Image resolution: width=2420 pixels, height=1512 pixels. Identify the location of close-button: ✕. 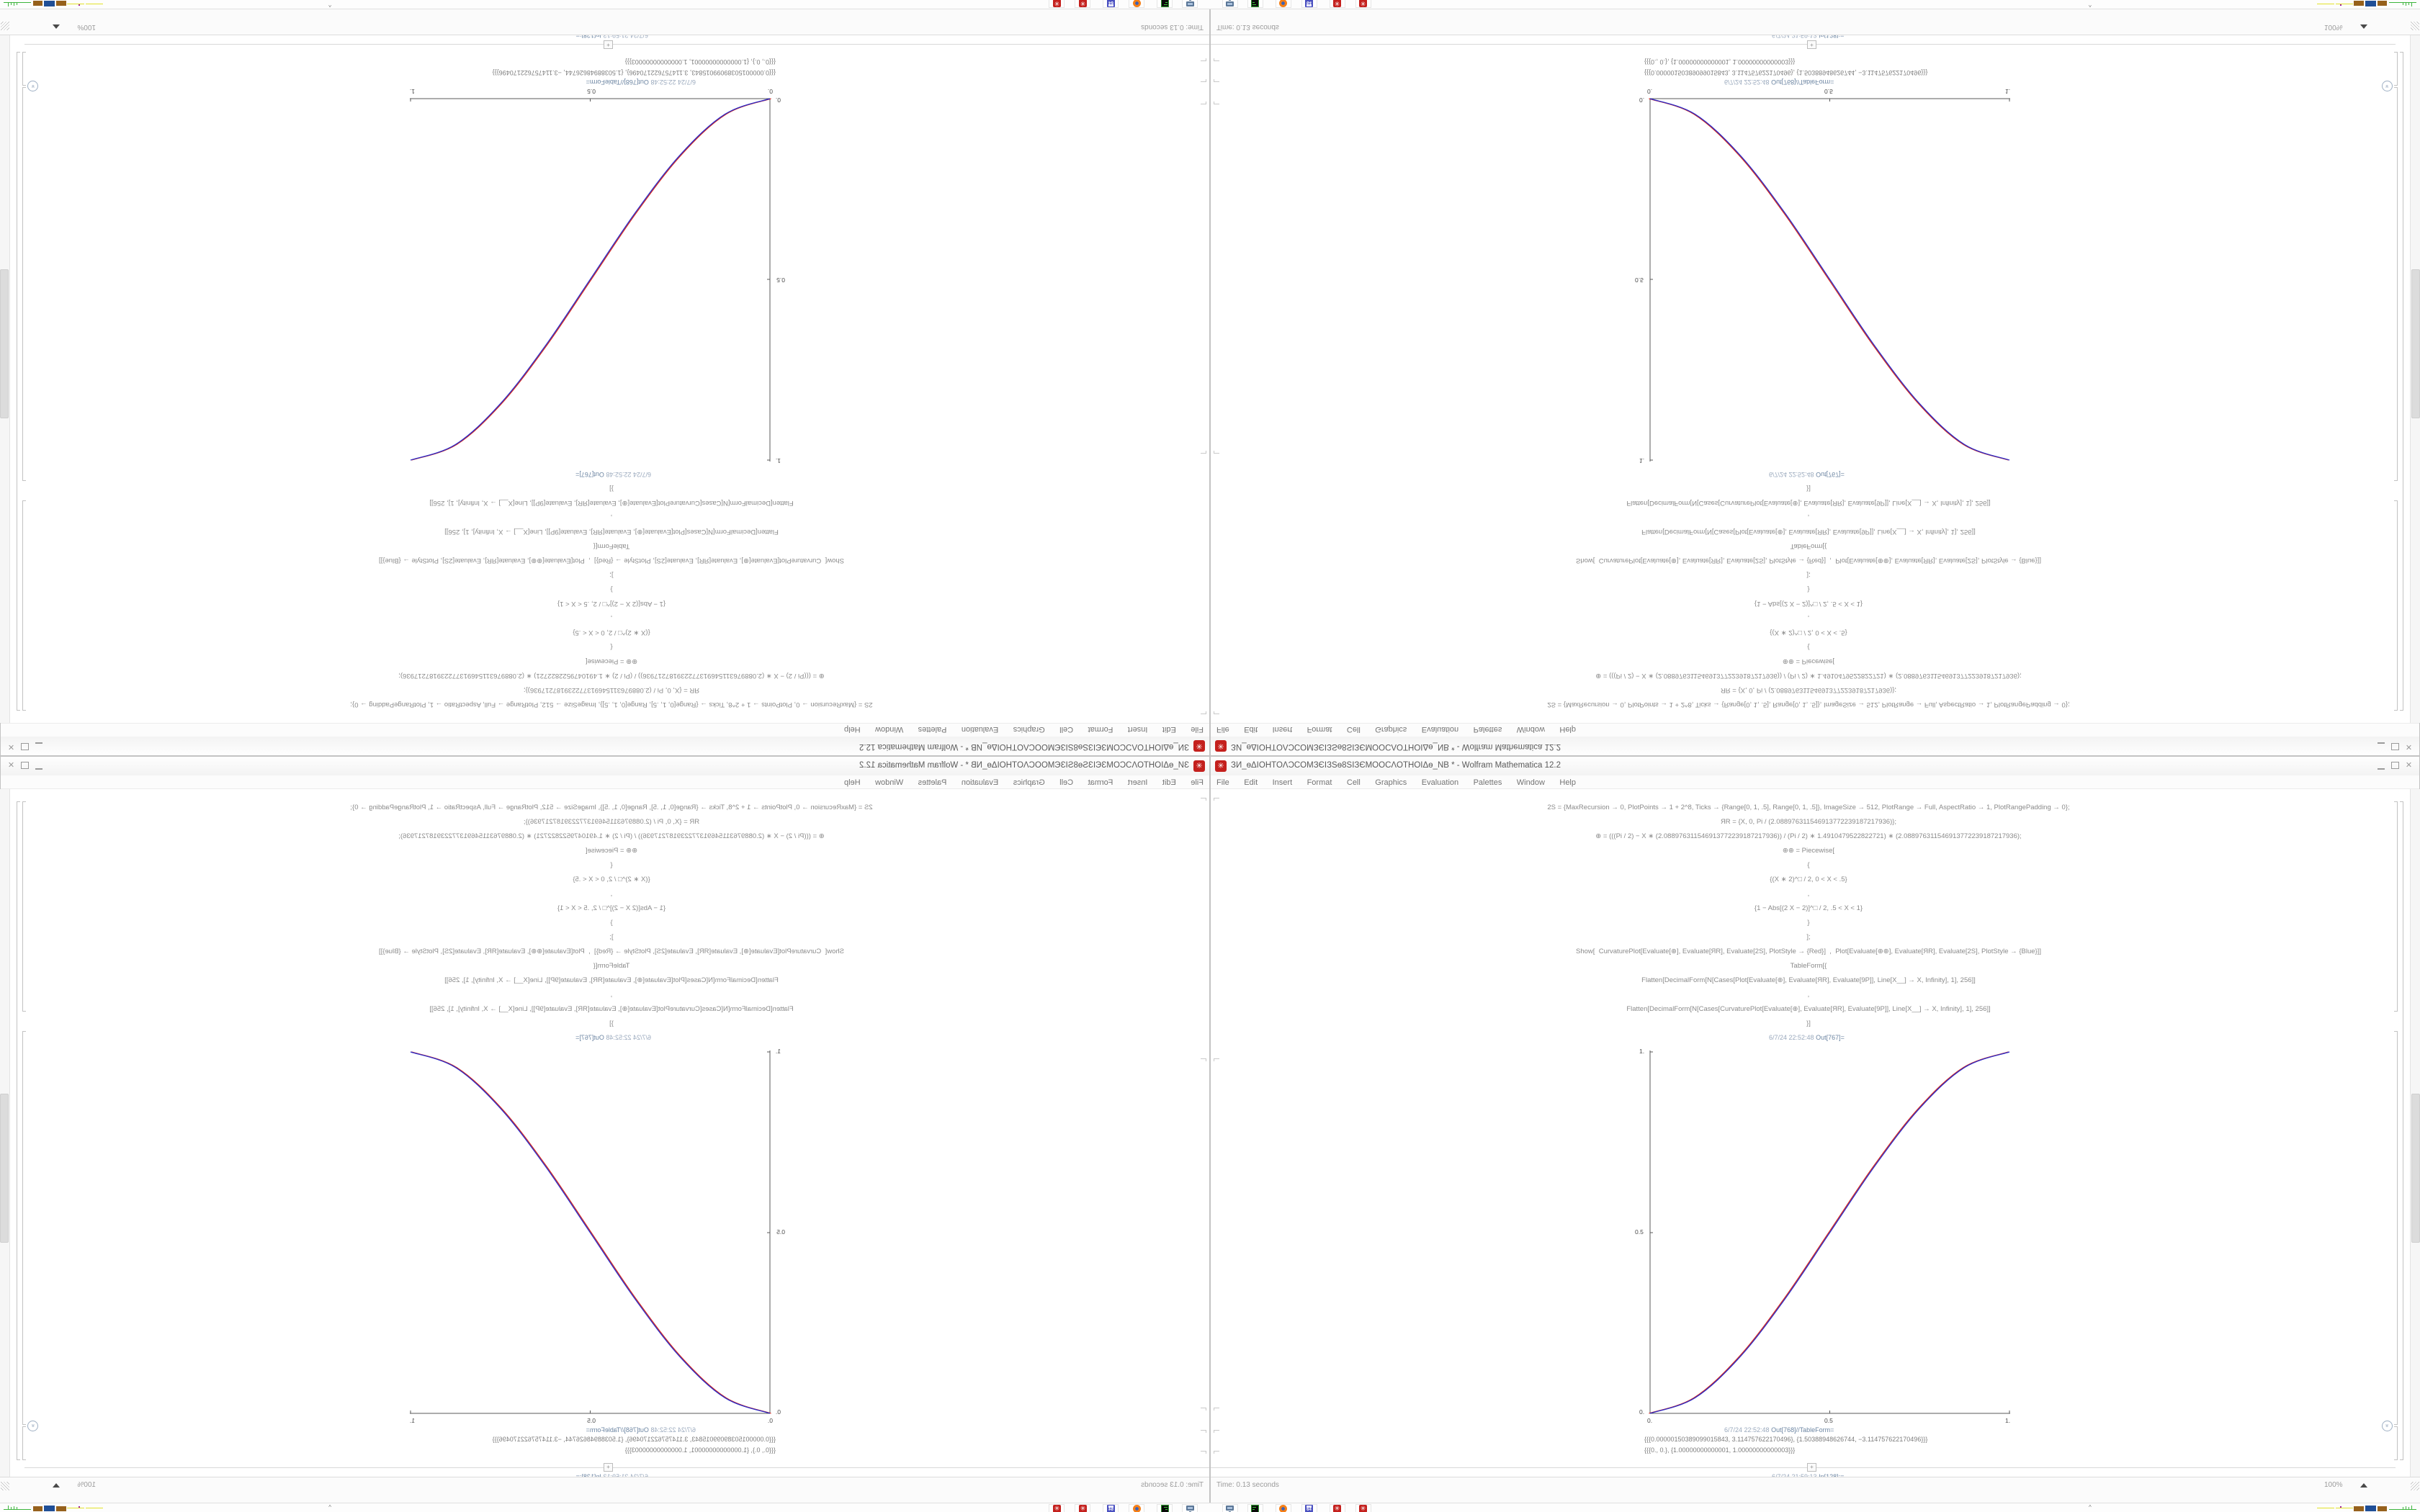
(11, 746).